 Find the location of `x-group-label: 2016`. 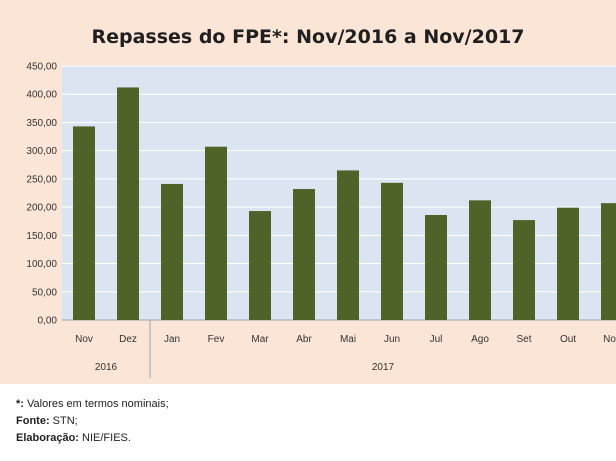

x-group-label: 2016 is located at coordinates (106, 367).